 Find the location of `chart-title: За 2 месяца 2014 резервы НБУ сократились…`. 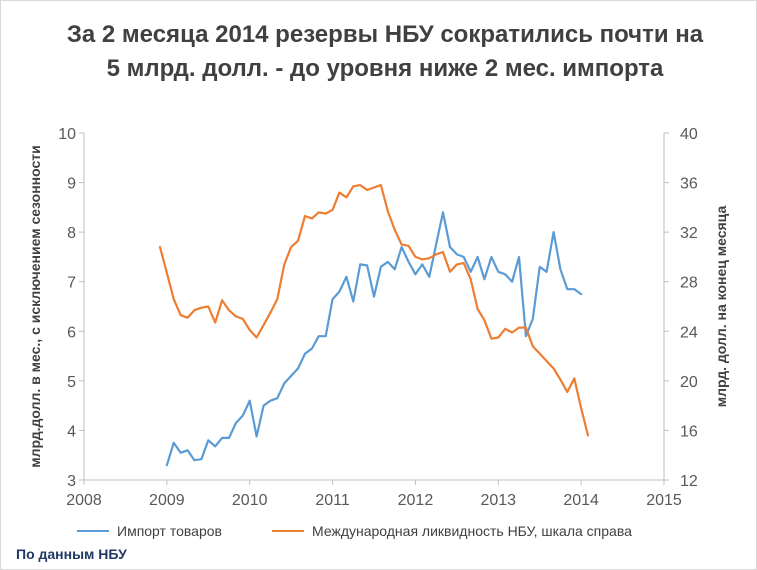

chart-title: За 2 месяца 2014 резервы НБУ сократились… is located at coordinates (385, 51).